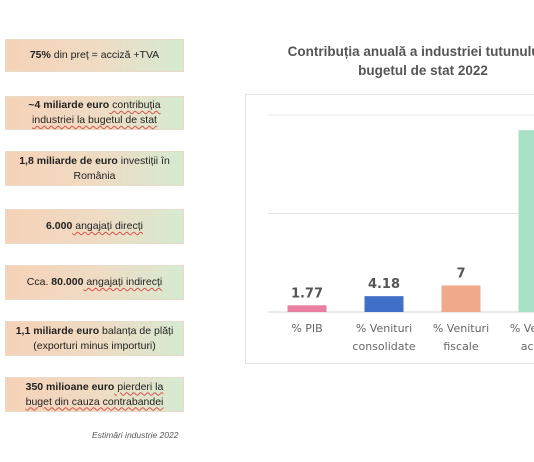  I want to click on fact-smuggling-text: pierderi la buget din cauza contrabandei, so click(94, 394).